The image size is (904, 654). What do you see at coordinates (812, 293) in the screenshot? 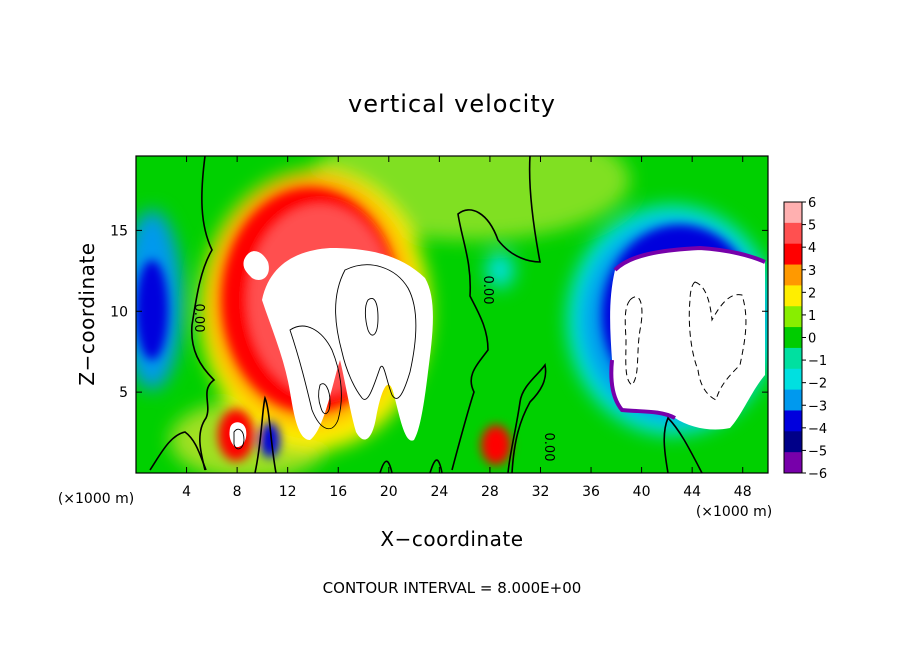
I see `colorbar-tick-label: 2` at bounding box center [812, 293].